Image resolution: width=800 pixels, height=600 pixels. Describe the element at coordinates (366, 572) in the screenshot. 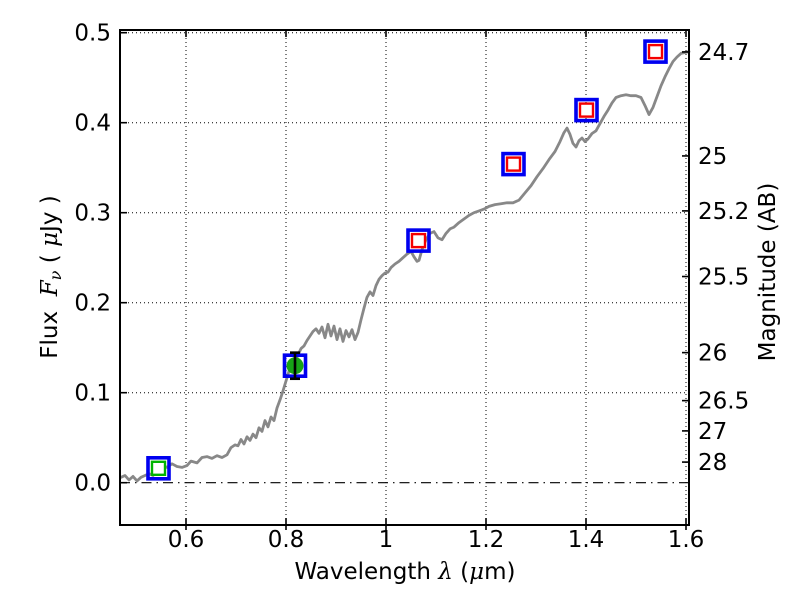

I see `x-axis-label-word: Wavelength` at that location.